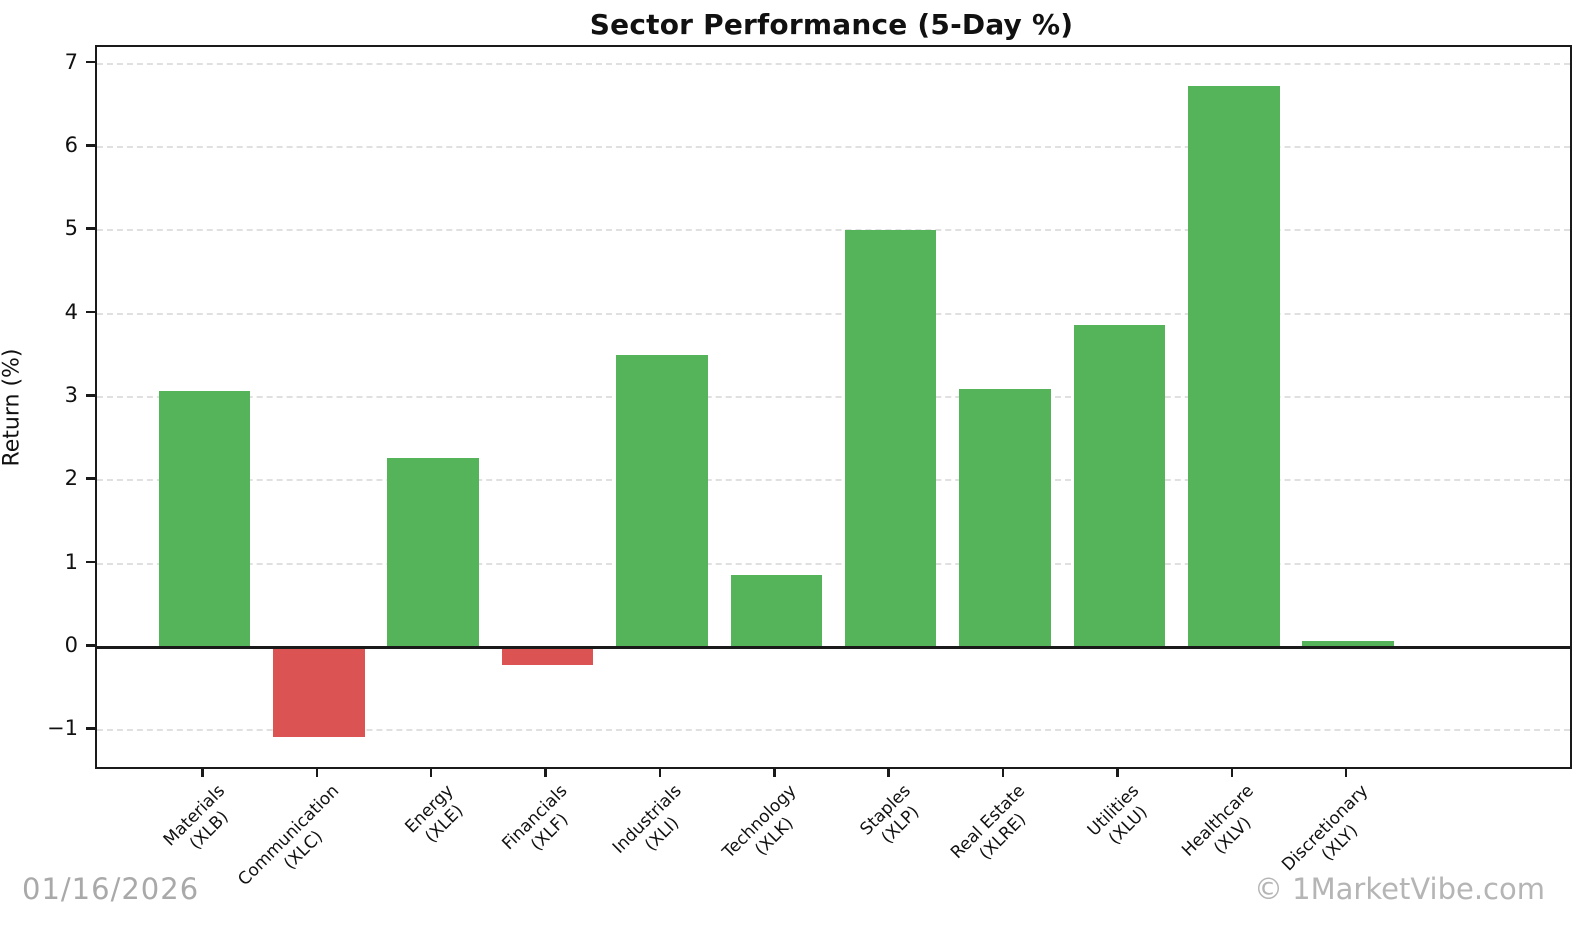 The height and width of the screenshot is (940, 1583). Describe the element at coordinates (434, 814) in the screenshot. I see `x-tick-label-text: Energy (XLE)` at that location.